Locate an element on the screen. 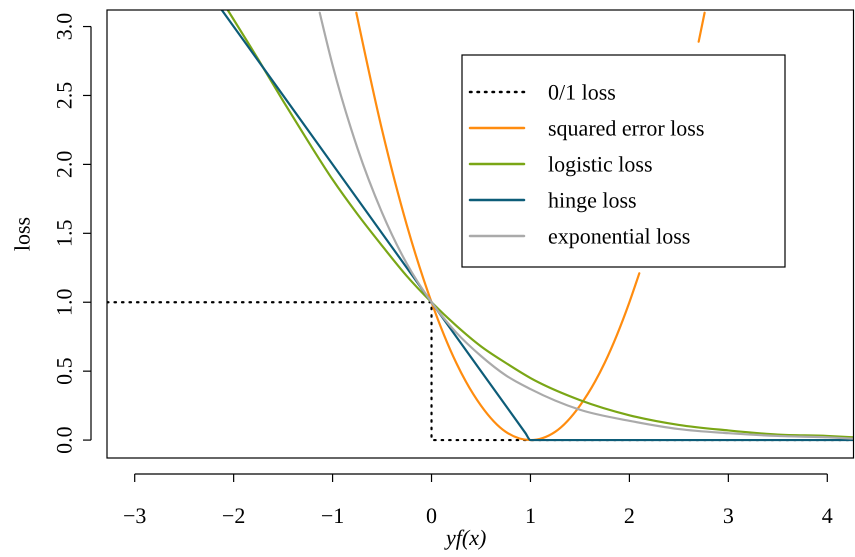  y-tick-label: 3.0 is located at coordinates (64, 26).